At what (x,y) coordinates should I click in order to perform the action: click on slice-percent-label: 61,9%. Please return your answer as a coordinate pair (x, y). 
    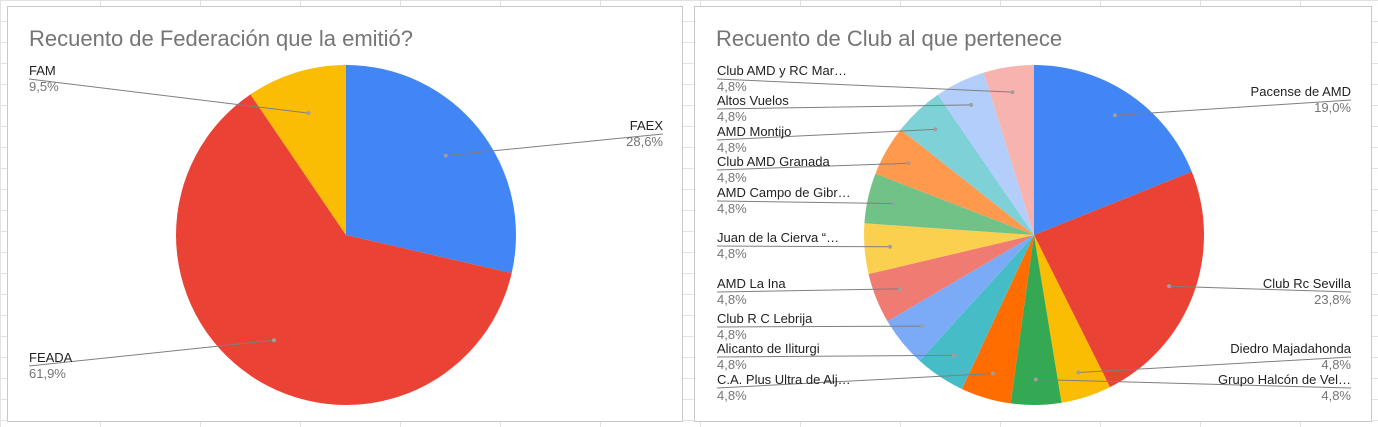
    Looking at the image, I should click on (47, 373).